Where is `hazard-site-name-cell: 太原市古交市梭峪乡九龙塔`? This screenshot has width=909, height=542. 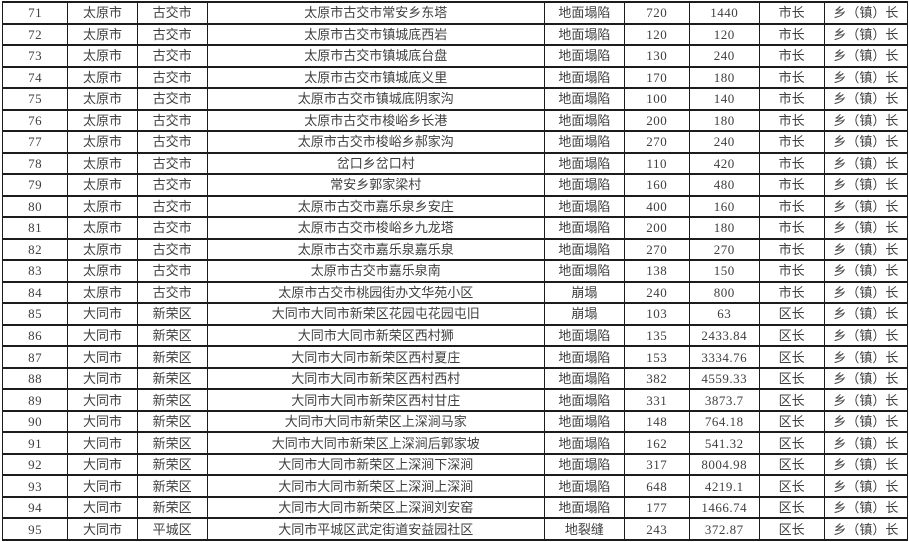
hazard-site-name-cell: 太原市古交市梭峪乡九龙塔 is located at coordinates (376, 228).